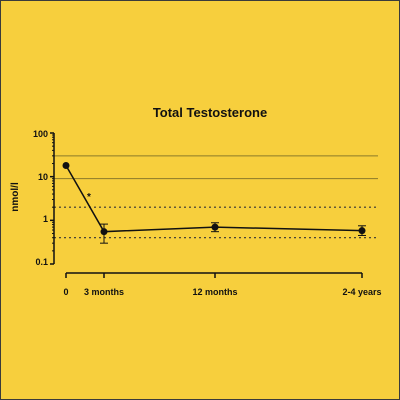 This screenshot has height=400, width=400. I want to click on significance-marker: *, so click(89, 197).